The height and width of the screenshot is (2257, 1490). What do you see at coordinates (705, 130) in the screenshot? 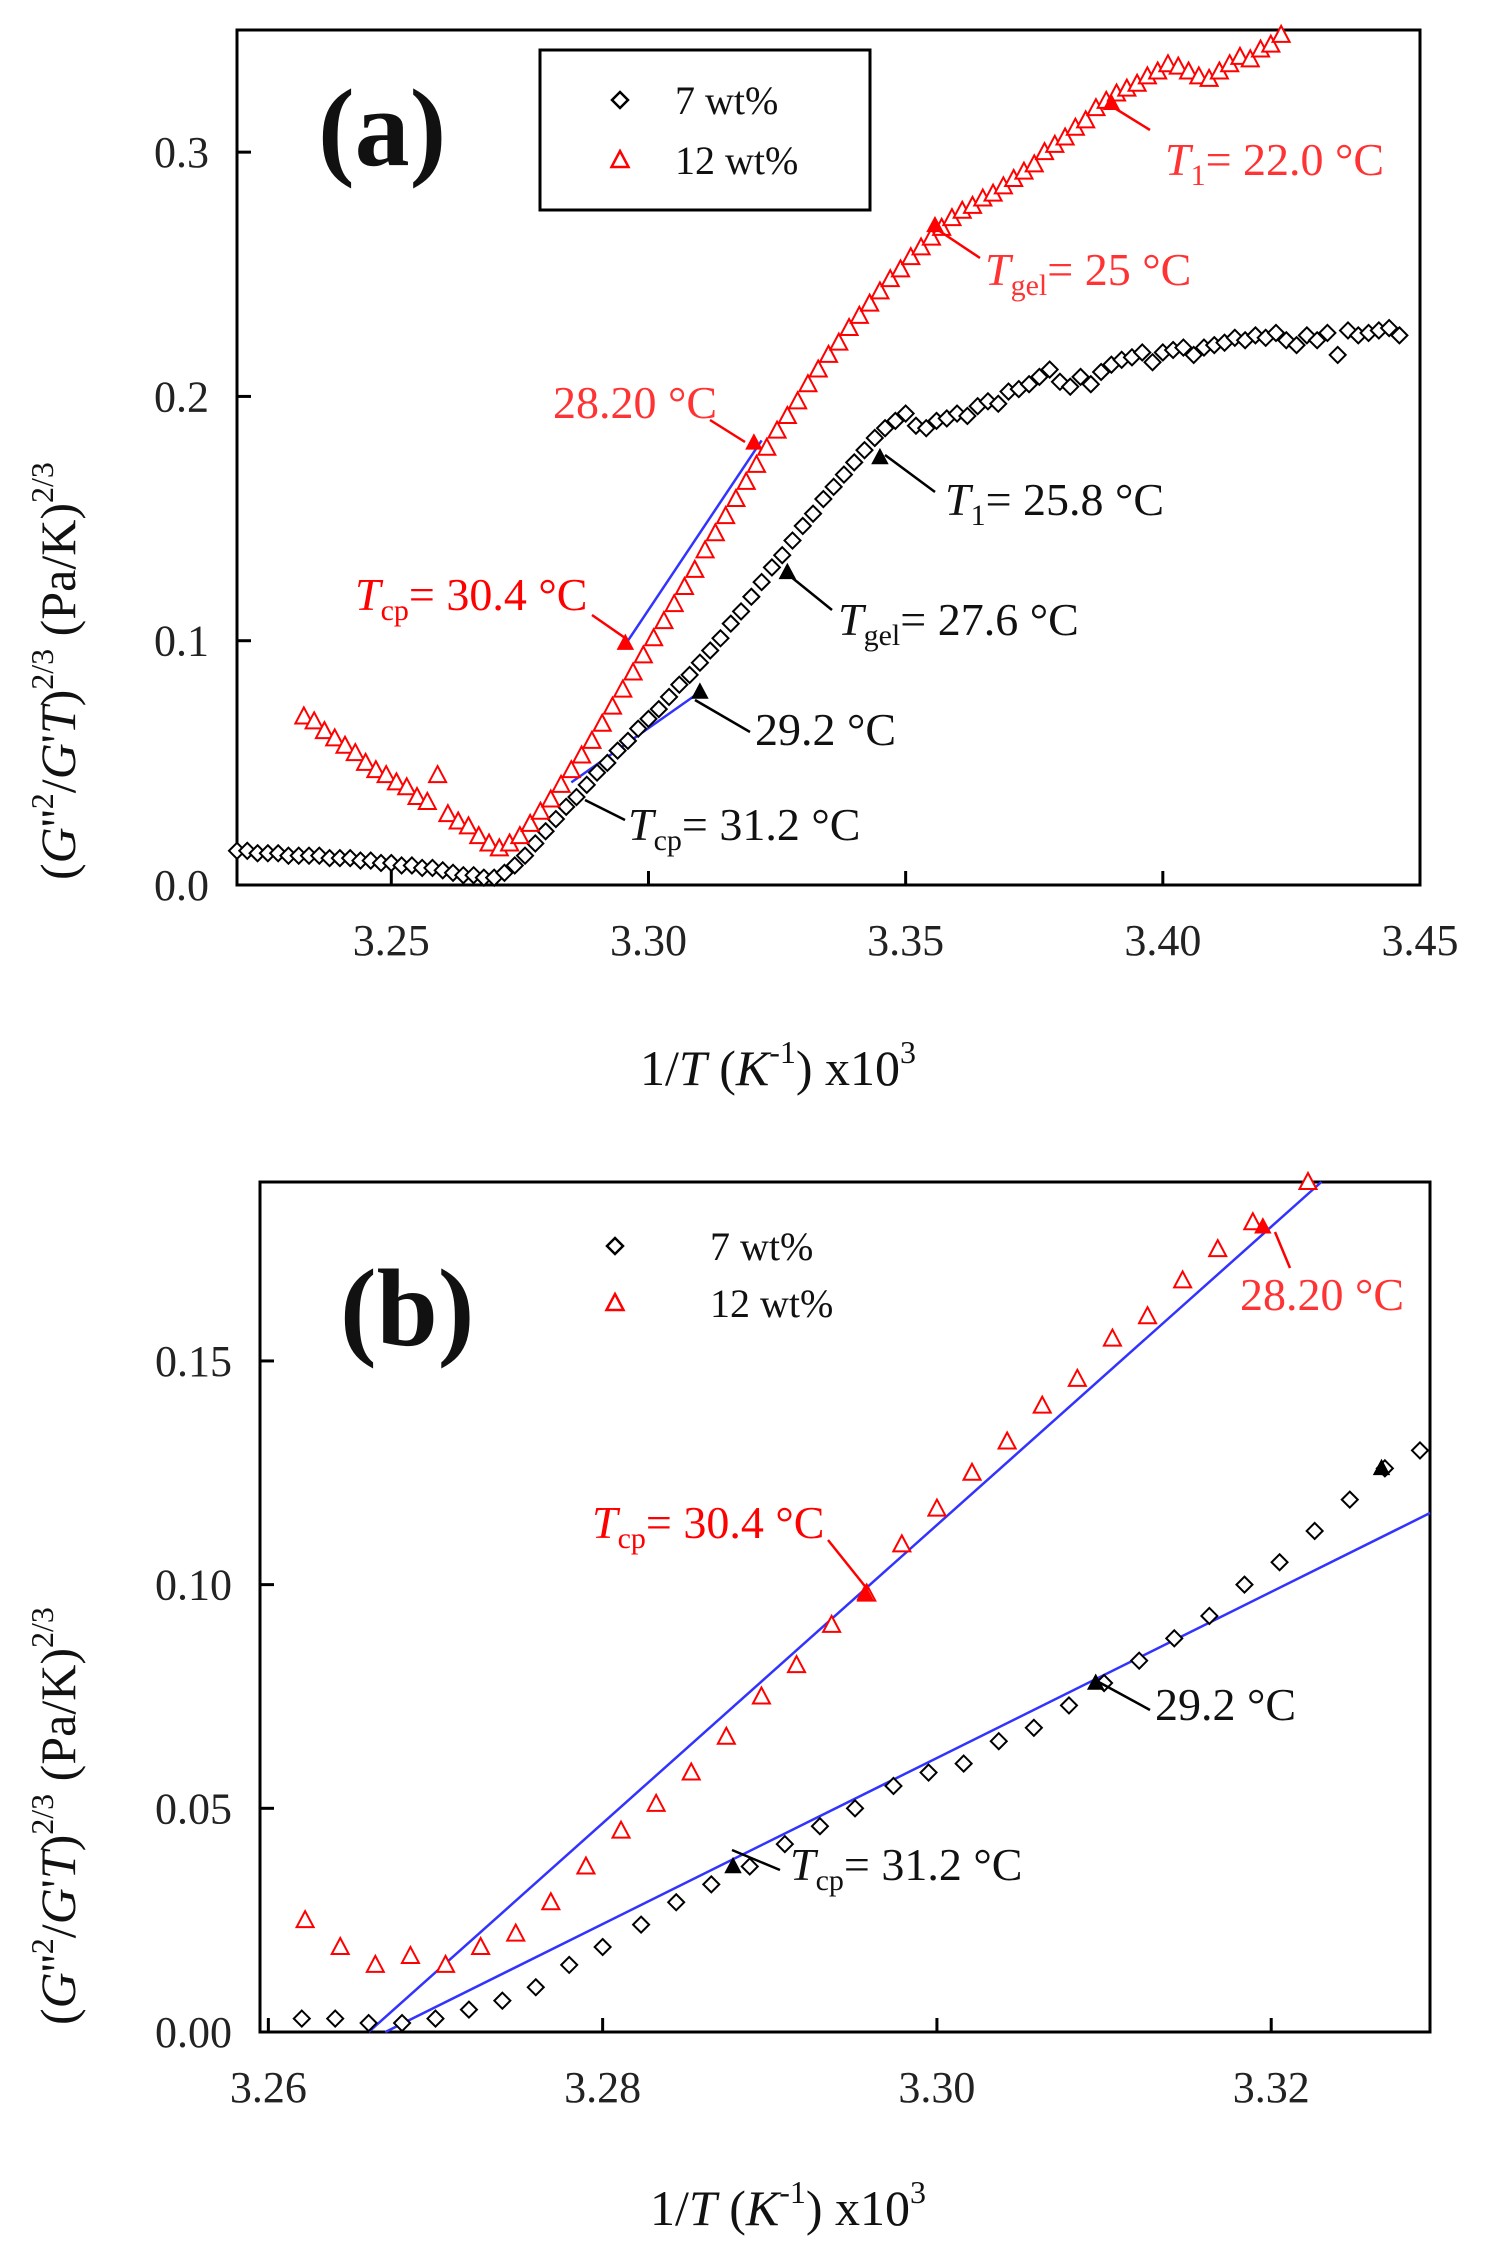
I see `panel-a-legend-box` at bounding box center [705, 130].